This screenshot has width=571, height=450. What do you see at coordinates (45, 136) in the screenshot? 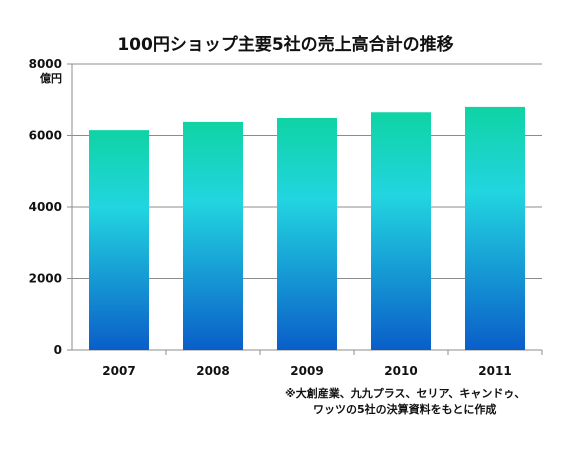
I see `y-tick-label-6000: 6000` at bounding box center [45, 136].